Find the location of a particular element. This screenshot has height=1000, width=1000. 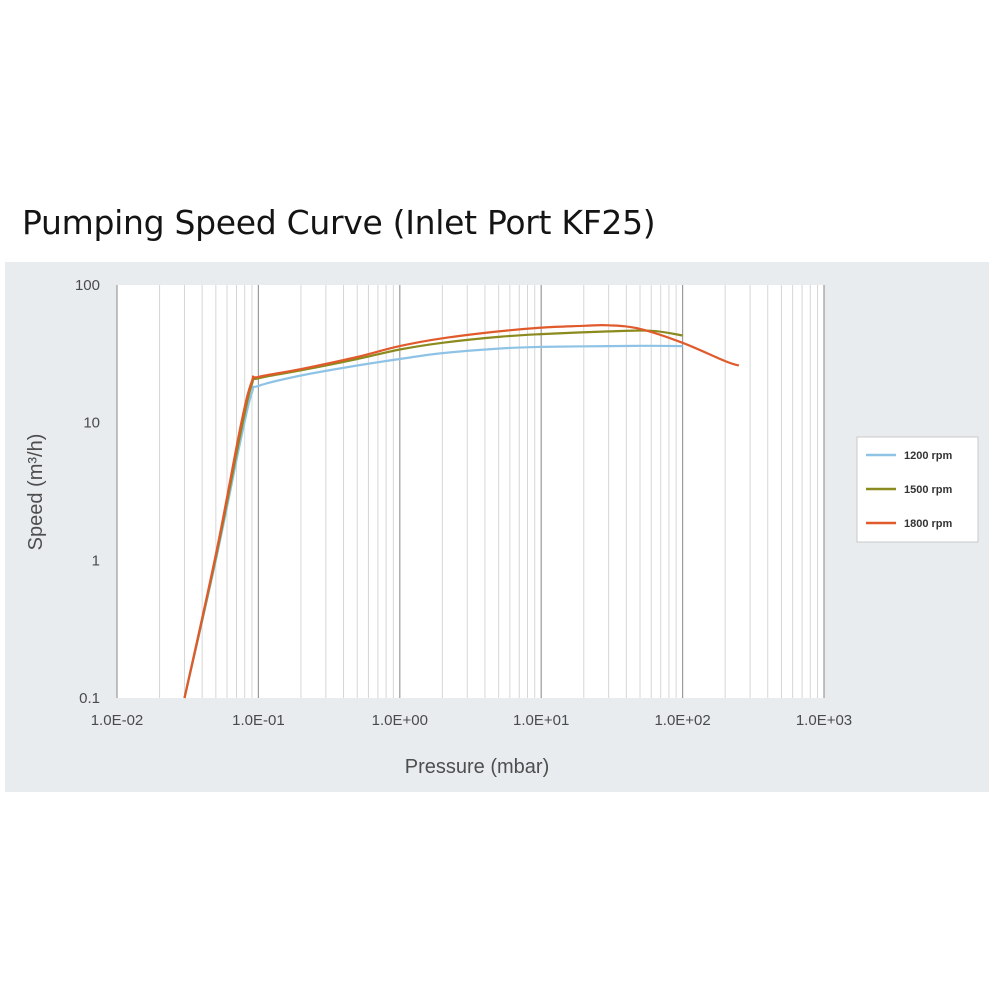

y-tick-label: 100 is located at coordinates (87, 285).